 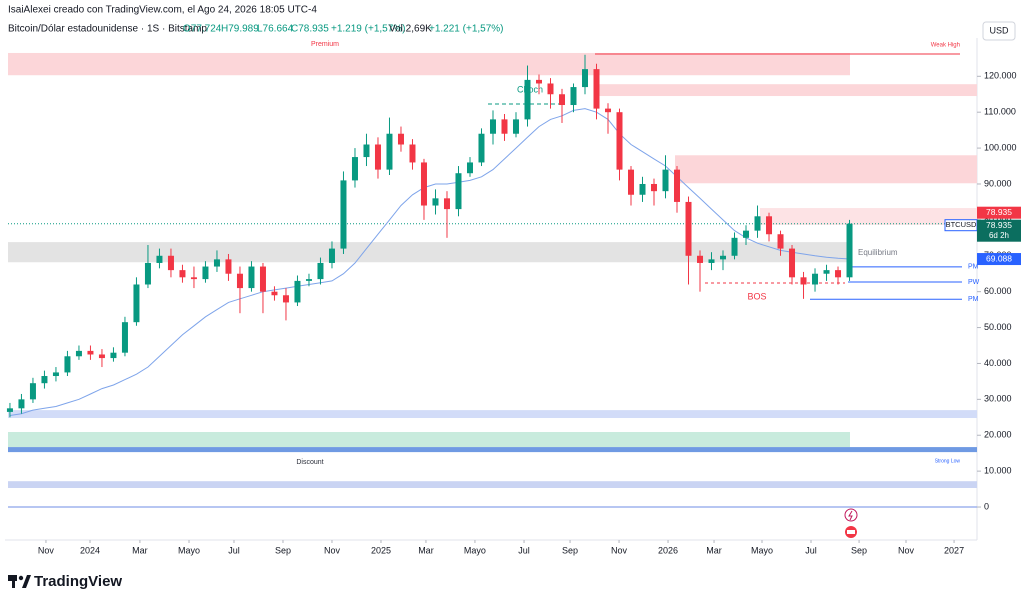 I want to click on event-icon, so click(x=851, y=515).